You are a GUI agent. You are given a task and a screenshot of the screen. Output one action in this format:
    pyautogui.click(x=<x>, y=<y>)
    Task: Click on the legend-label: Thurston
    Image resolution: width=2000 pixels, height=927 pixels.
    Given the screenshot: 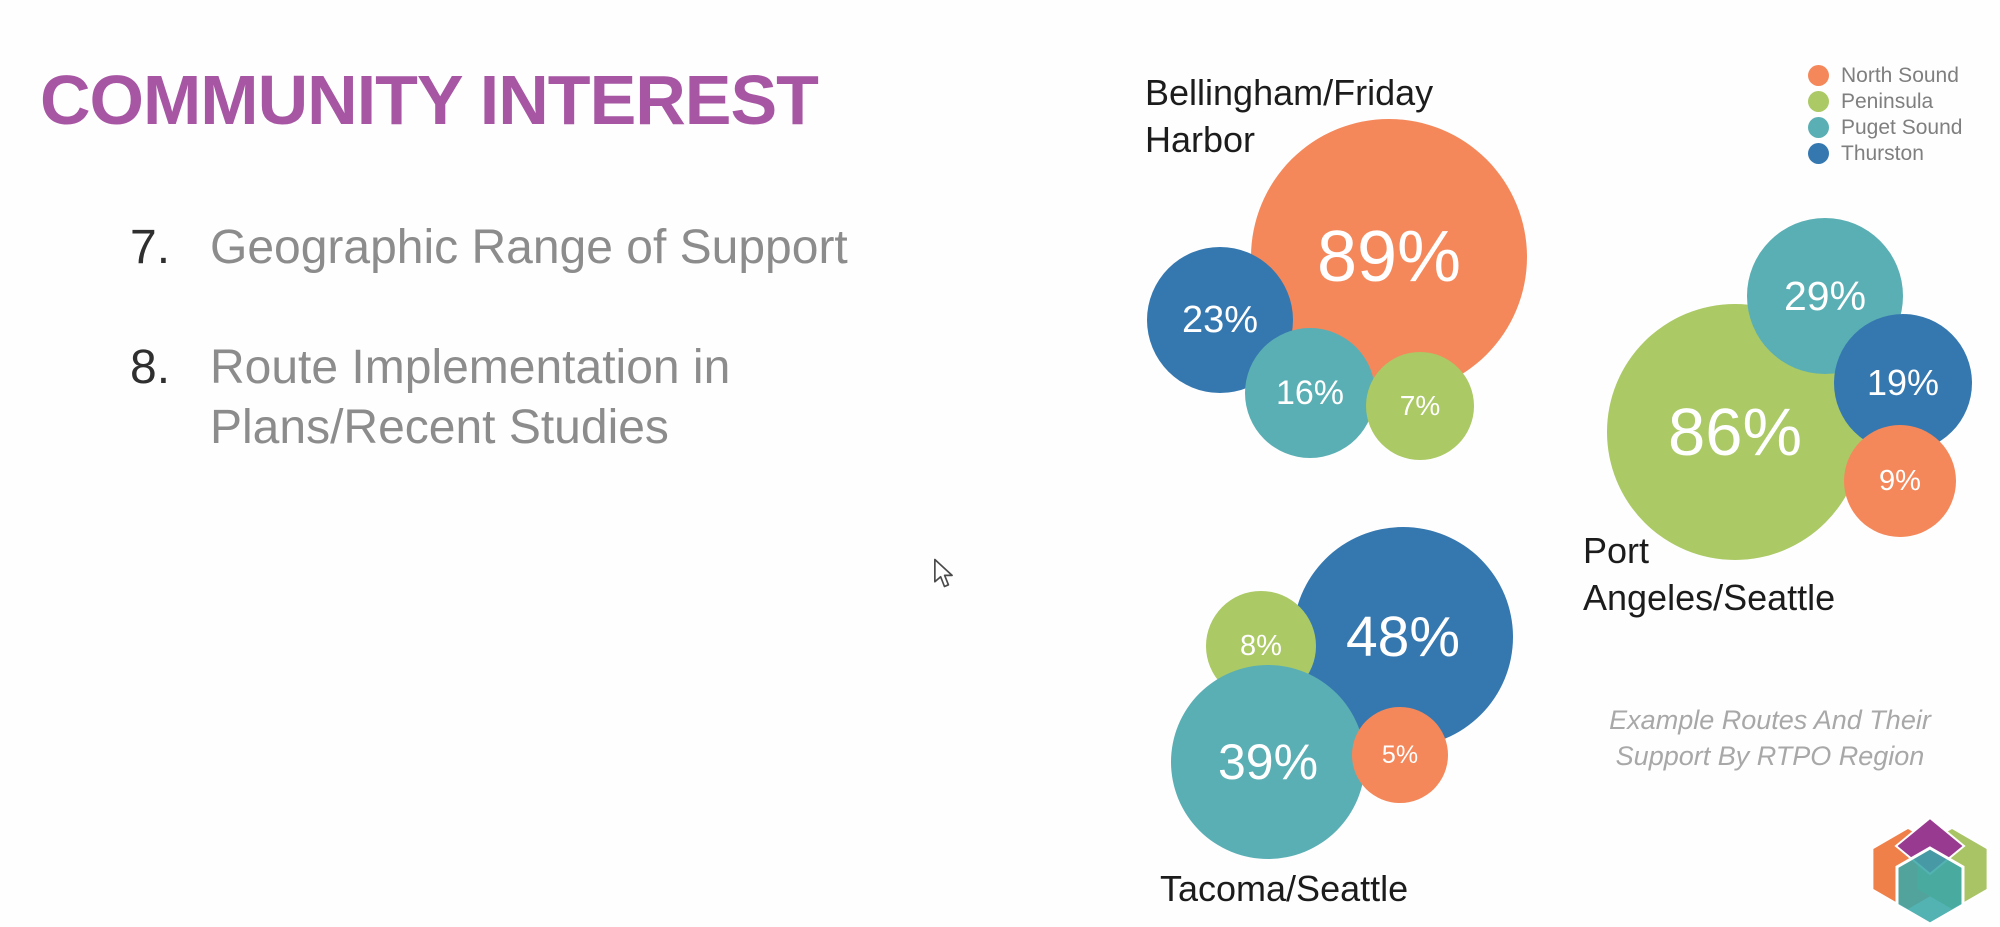 What is the action you would take?
    pyautogui.click(x=1882, y=153)
    